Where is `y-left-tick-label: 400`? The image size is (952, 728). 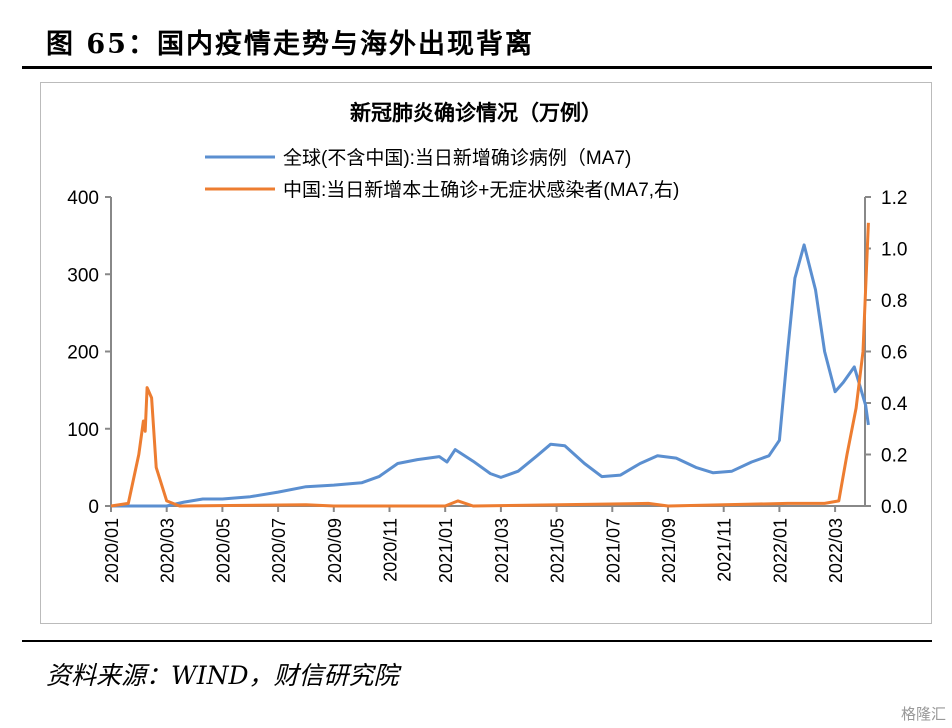
y-left-tick-label: 400 is located at coordinates (83, 198).